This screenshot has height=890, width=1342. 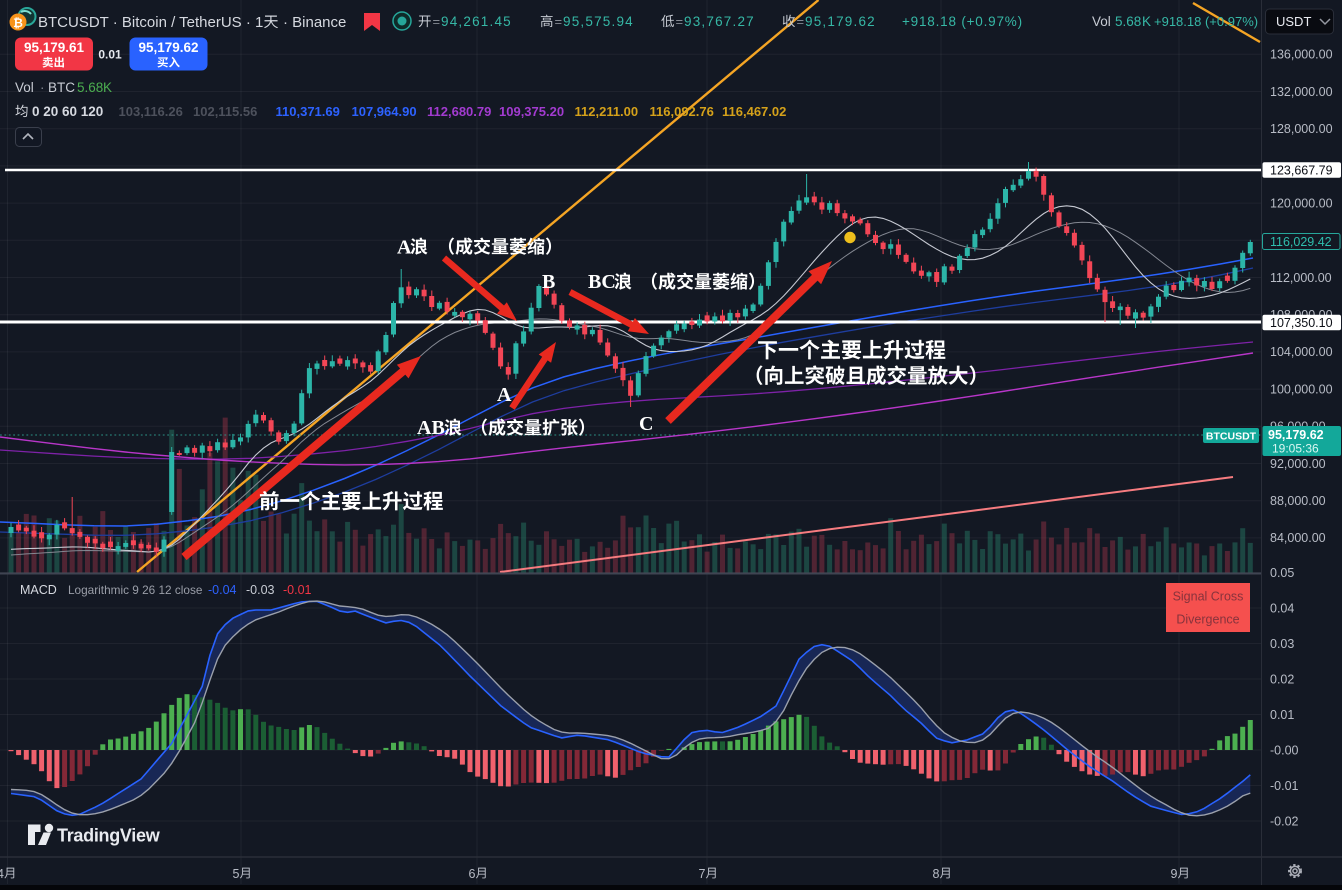 What do you see at coordinates (1293, 21) in the screenshot?
I see `svg-text: USDT` at bounding box center [1293, 21].